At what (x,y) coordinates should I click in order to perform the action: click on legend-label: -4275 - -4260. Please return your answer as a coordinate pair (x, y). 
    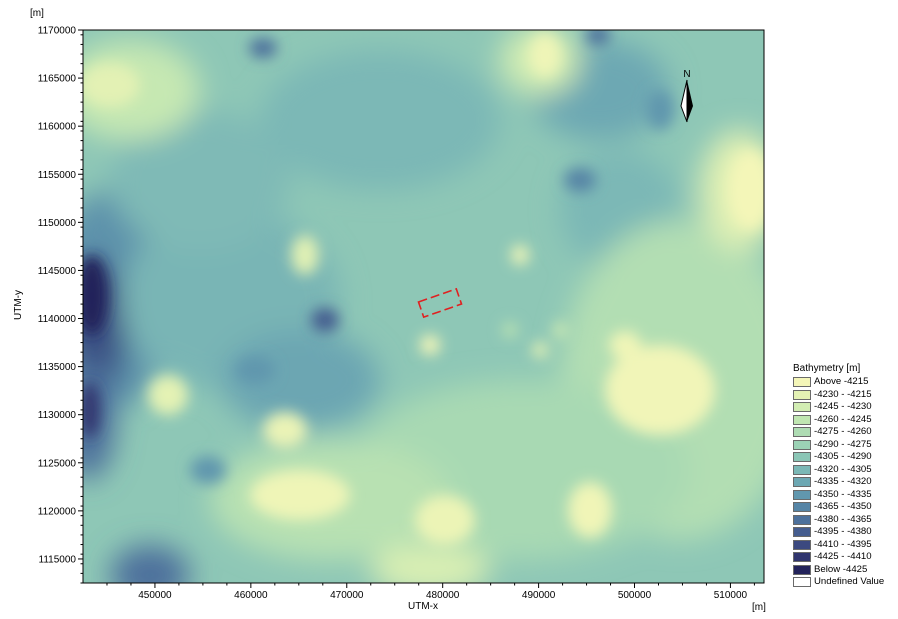
    Looking at the image, I should click on (843, 432).